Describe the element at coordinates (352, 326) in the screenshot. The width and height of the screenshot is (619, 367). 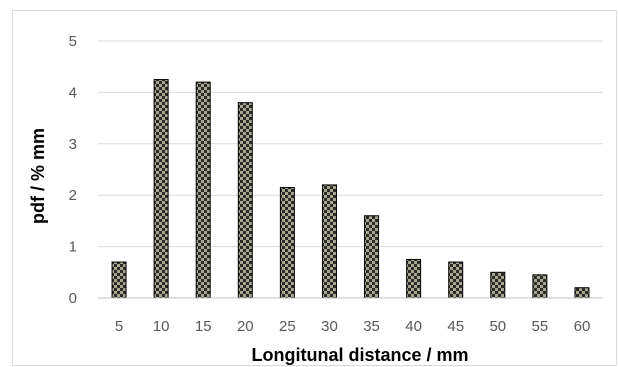
I see `x-axis-ticks: 5 10 15 20 25 30 35 40 45 50 55 60` at that location.